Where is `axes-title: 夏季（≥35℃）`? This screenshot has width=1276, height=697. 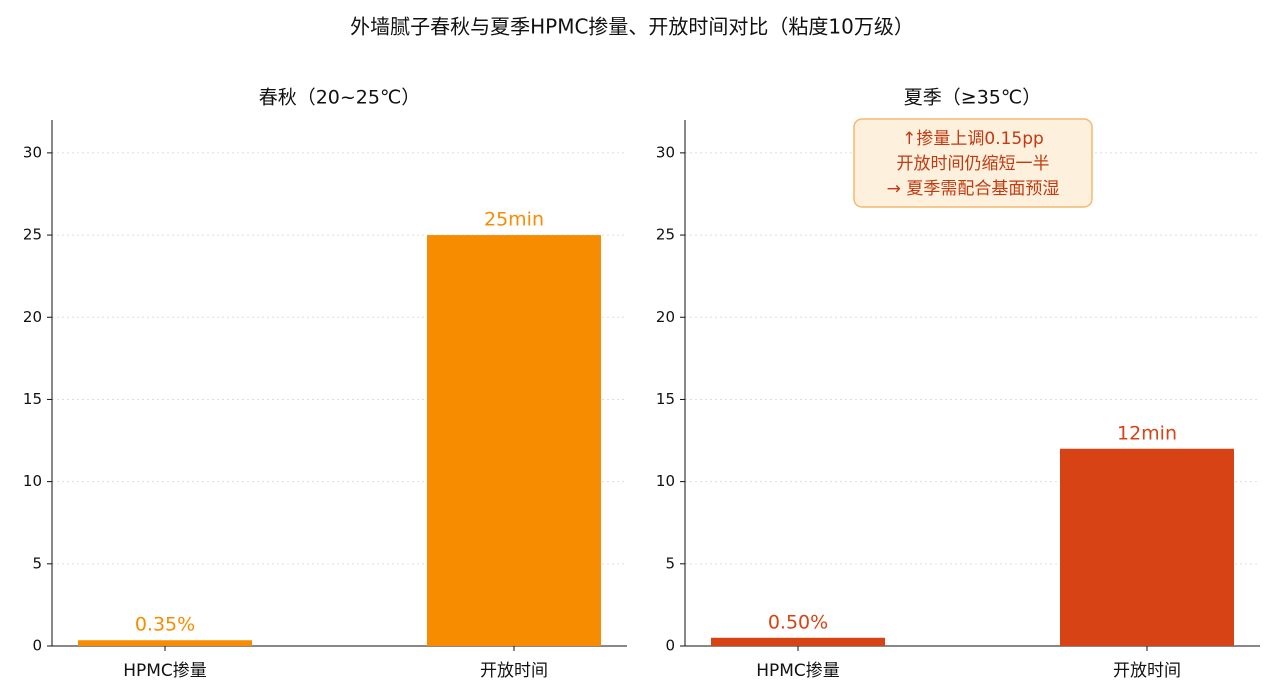 axes-title: 夏季（≥35℃） is located at coordinates (972, 98).